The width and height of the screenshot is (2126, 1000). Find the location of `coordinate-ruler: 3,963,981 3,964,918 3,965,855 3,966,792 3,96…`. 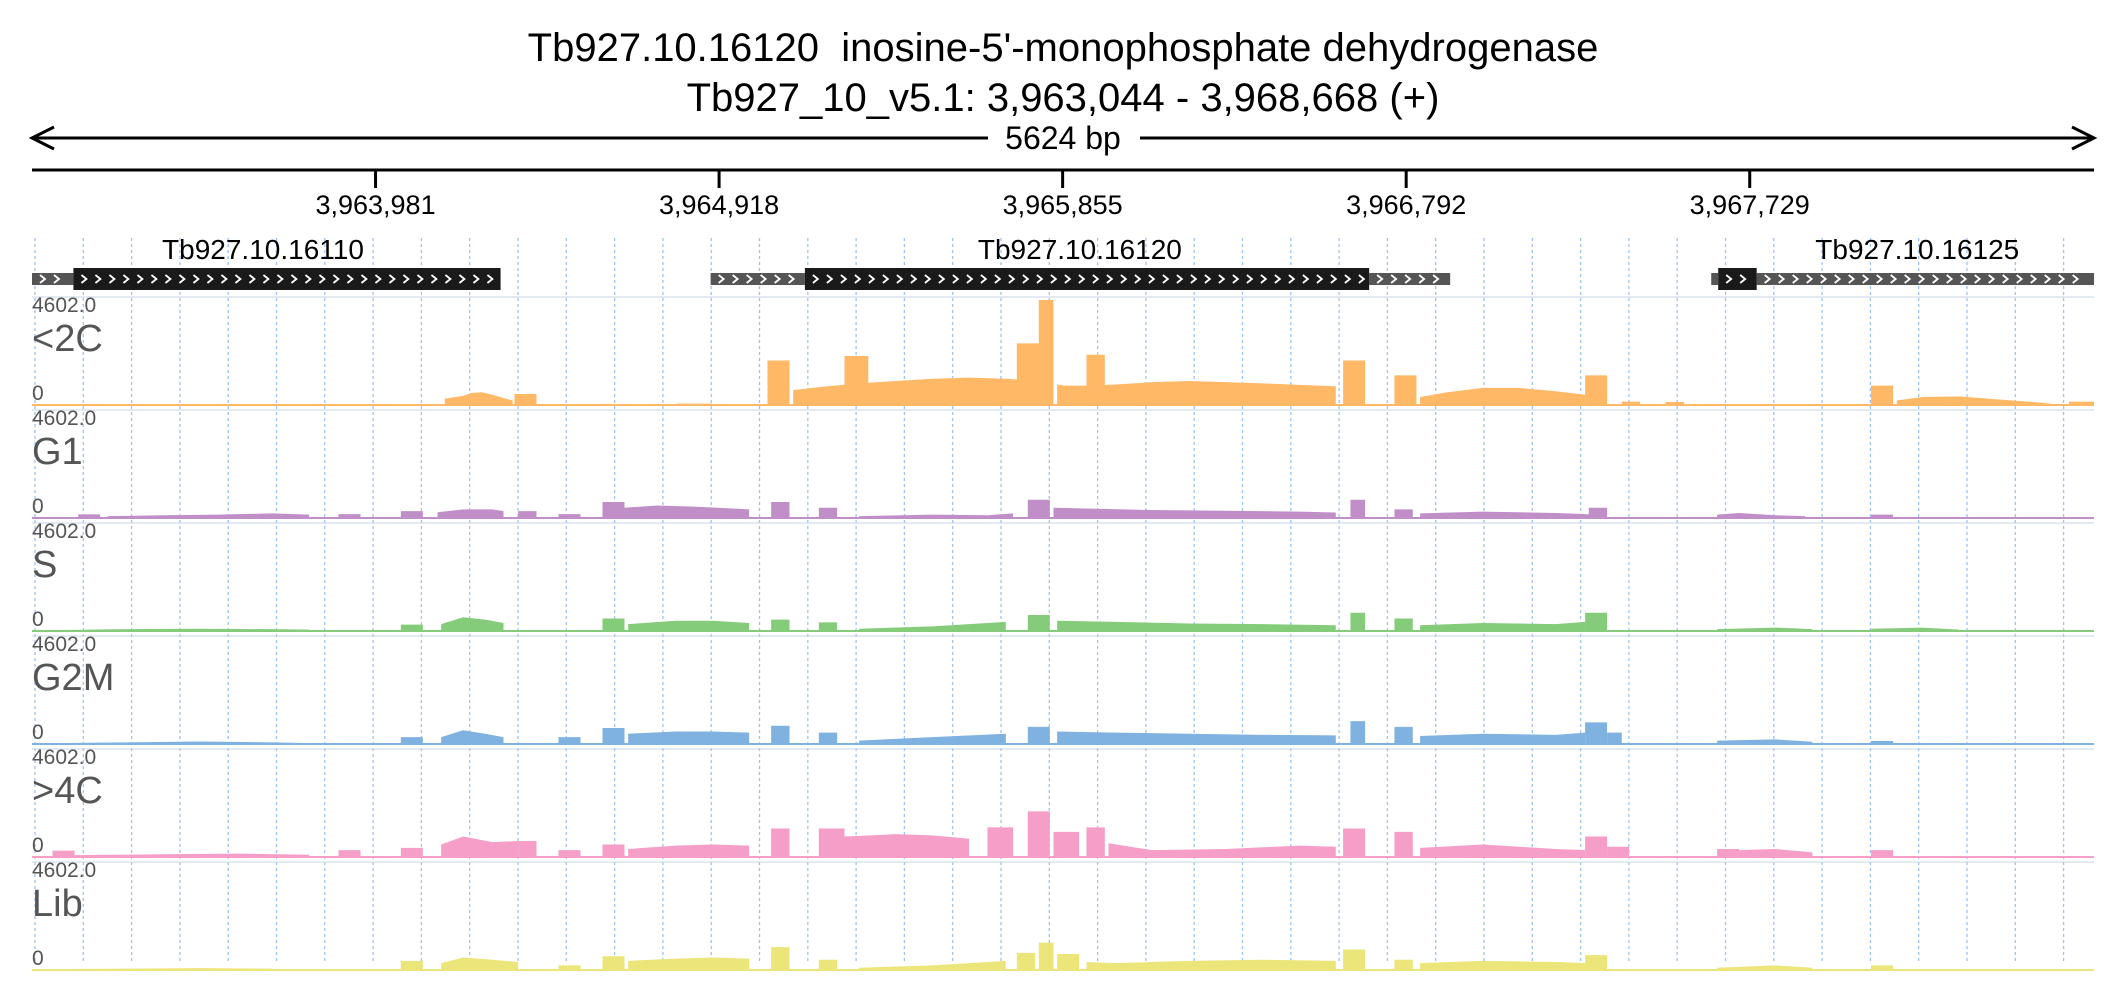

coordinate-ruler: 3,963,981 3,964,918 3,965,855 3,966,792 3,96… is located at coordinates (1063, 194).